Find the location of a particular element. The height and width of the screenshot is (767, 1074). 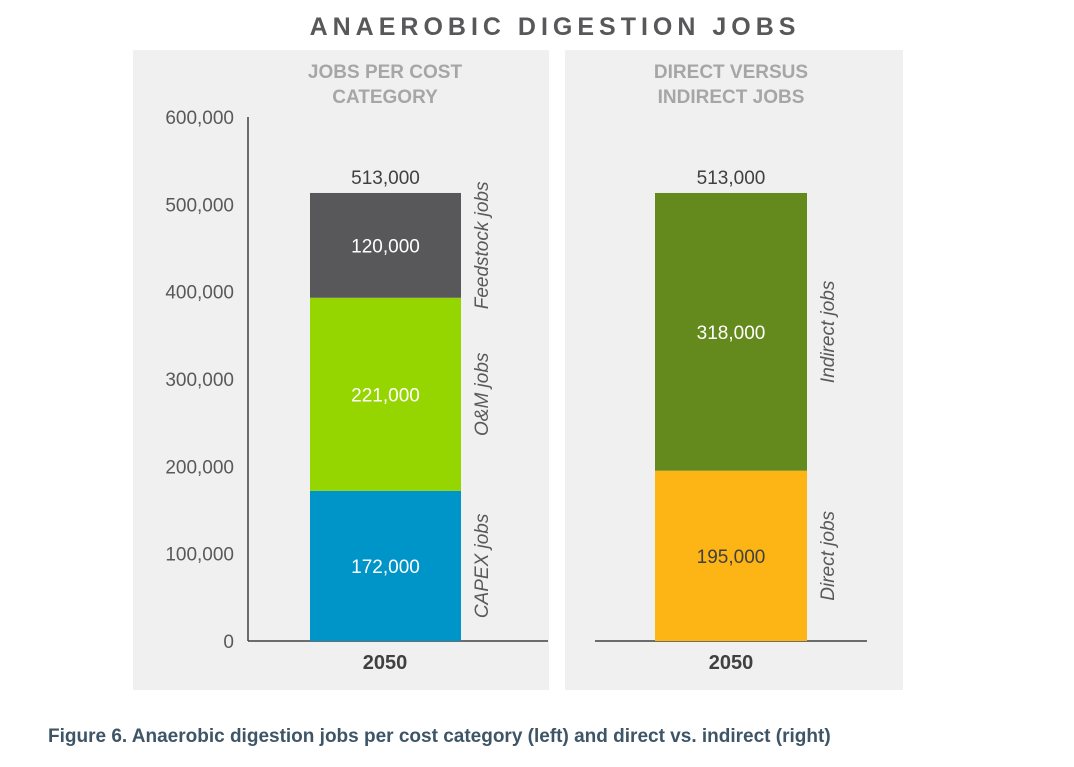

series-label: Indirect jobs is located at coordinates (828, 331).